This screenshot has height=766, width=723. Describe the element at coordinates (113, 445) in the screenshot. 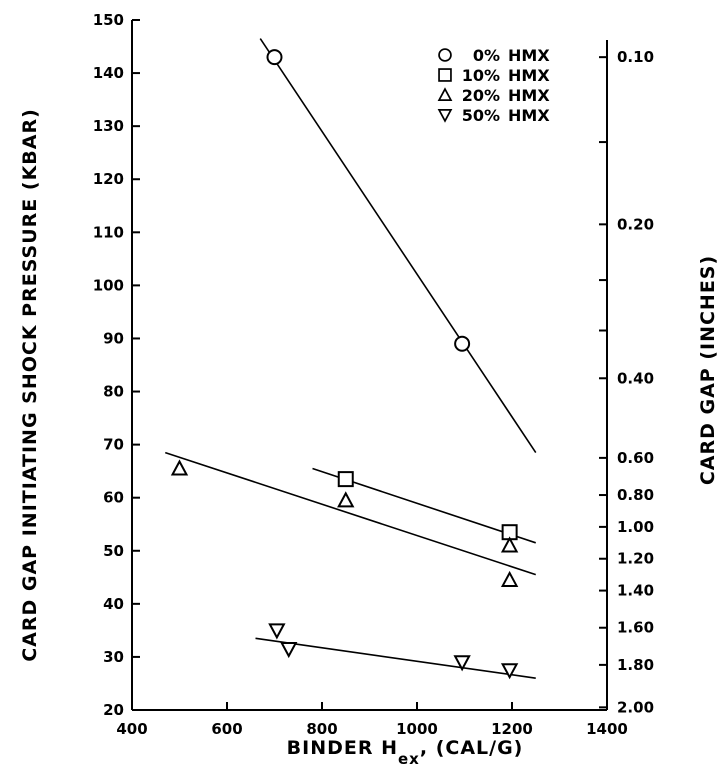

I see `y-tick-label: 70` at that location.